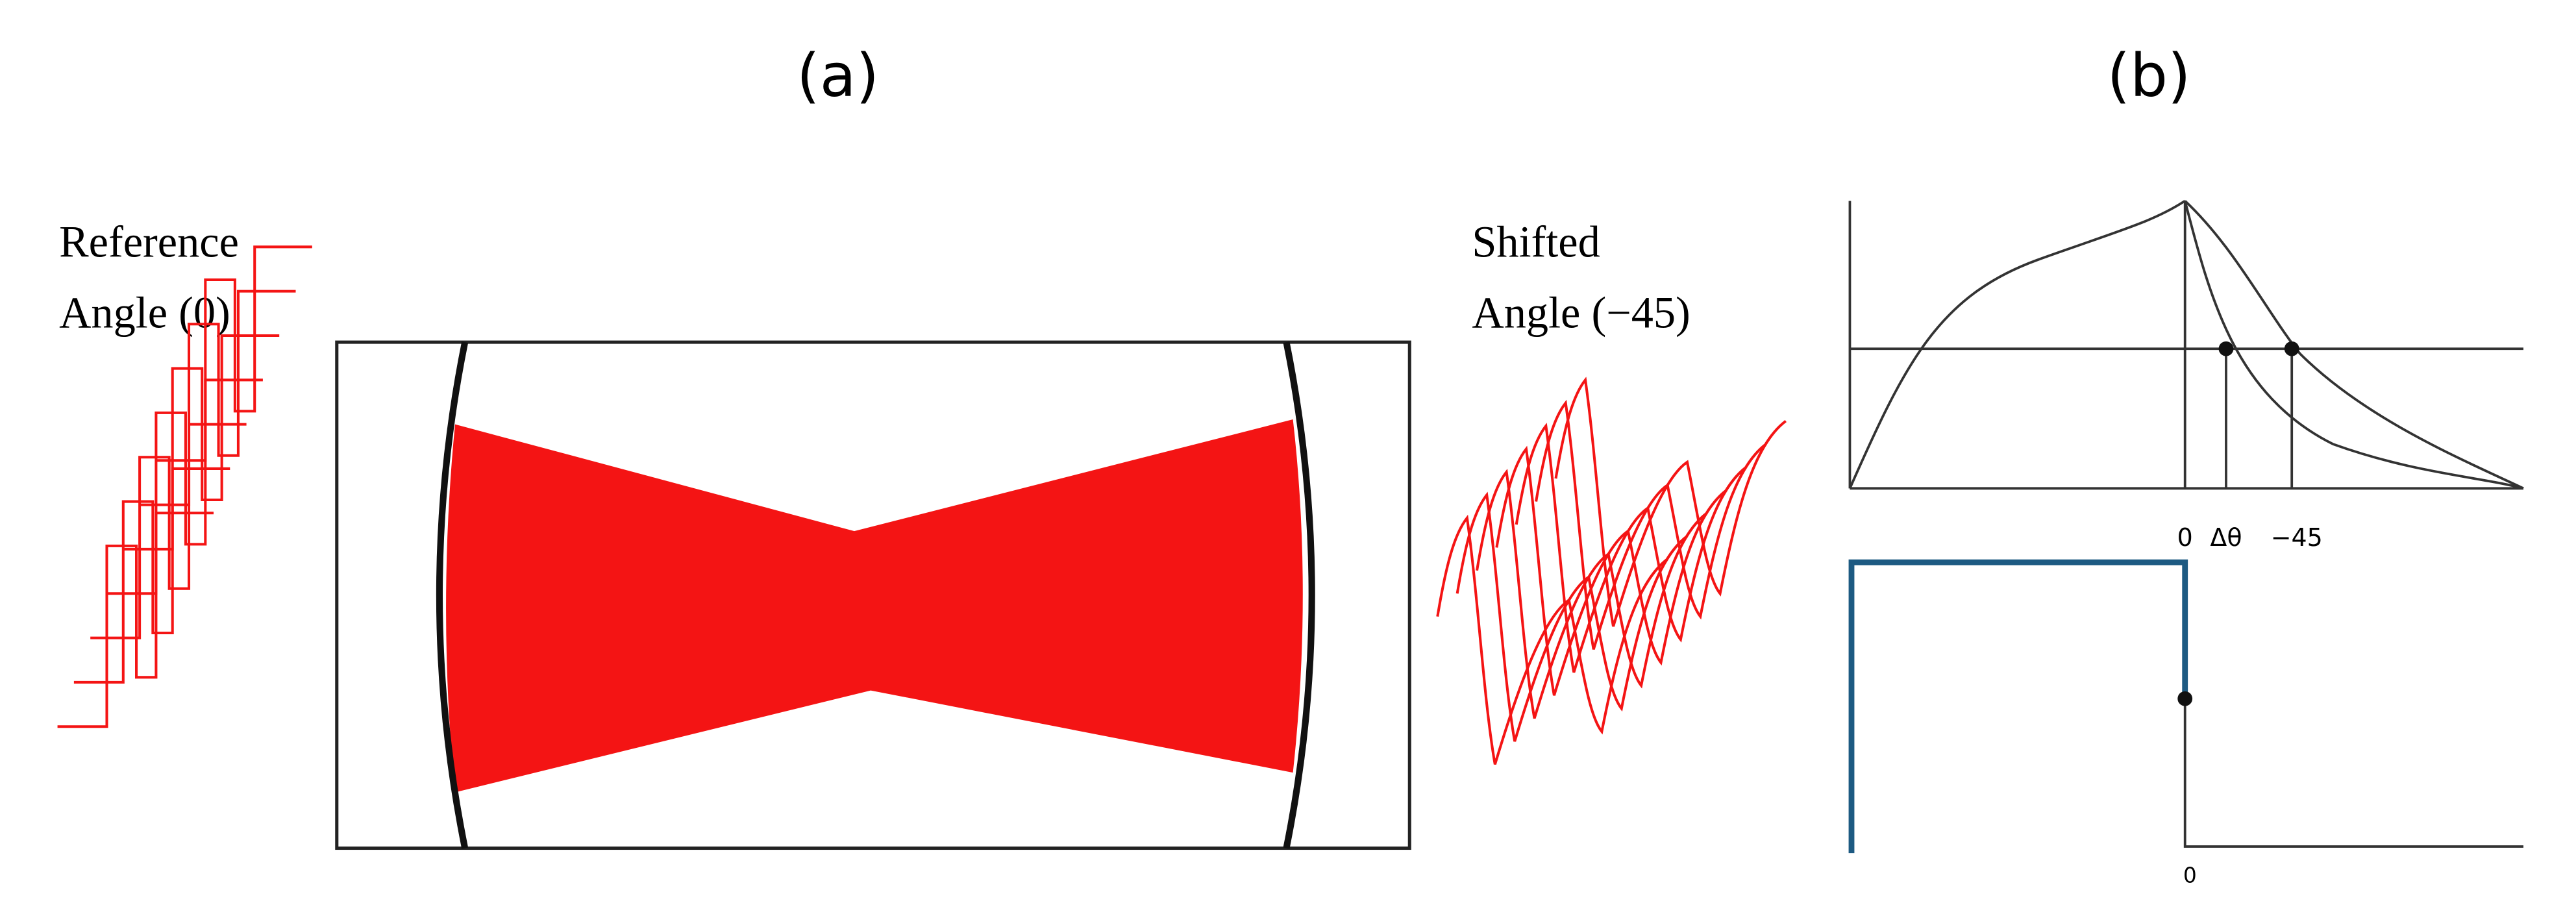  Describe the element at coordinates (1670, 502) in the screenshot. I see `wave` at that location.